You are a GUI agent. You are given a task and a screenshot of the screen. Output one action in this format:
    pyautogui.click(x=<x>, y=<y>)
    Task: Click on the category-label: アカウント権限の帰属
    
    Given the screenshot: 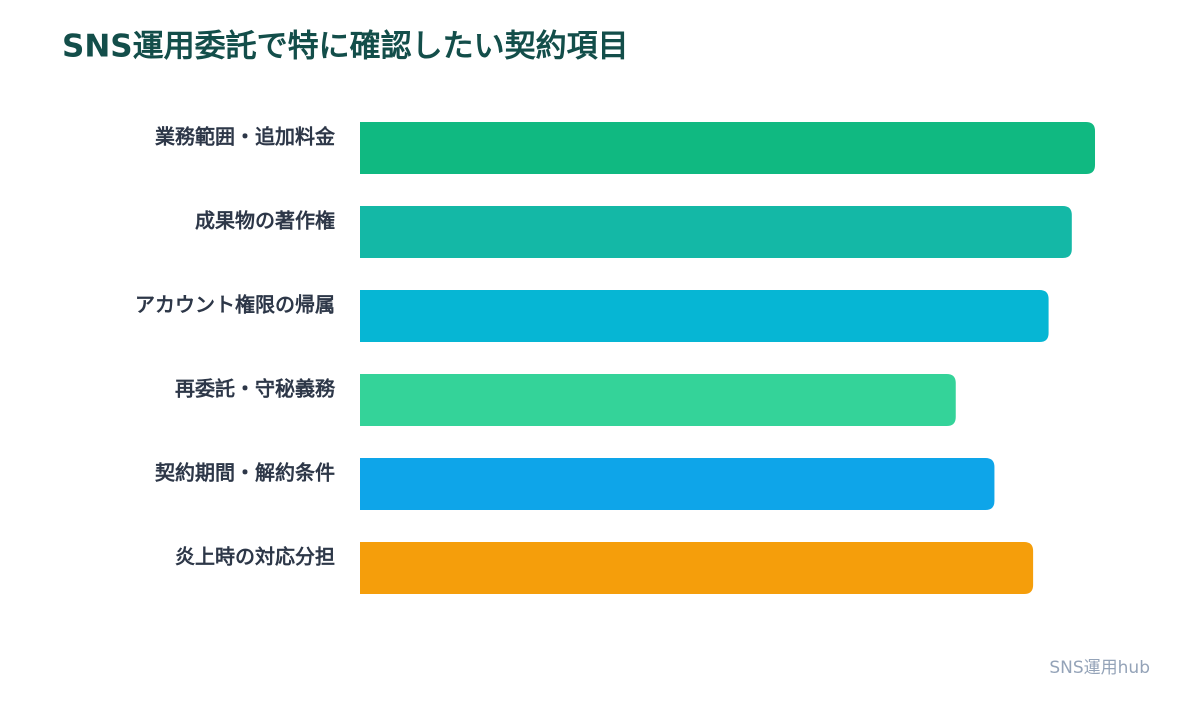 What is the action you would take?
    pyautogui.click(x=235, y=305)
    